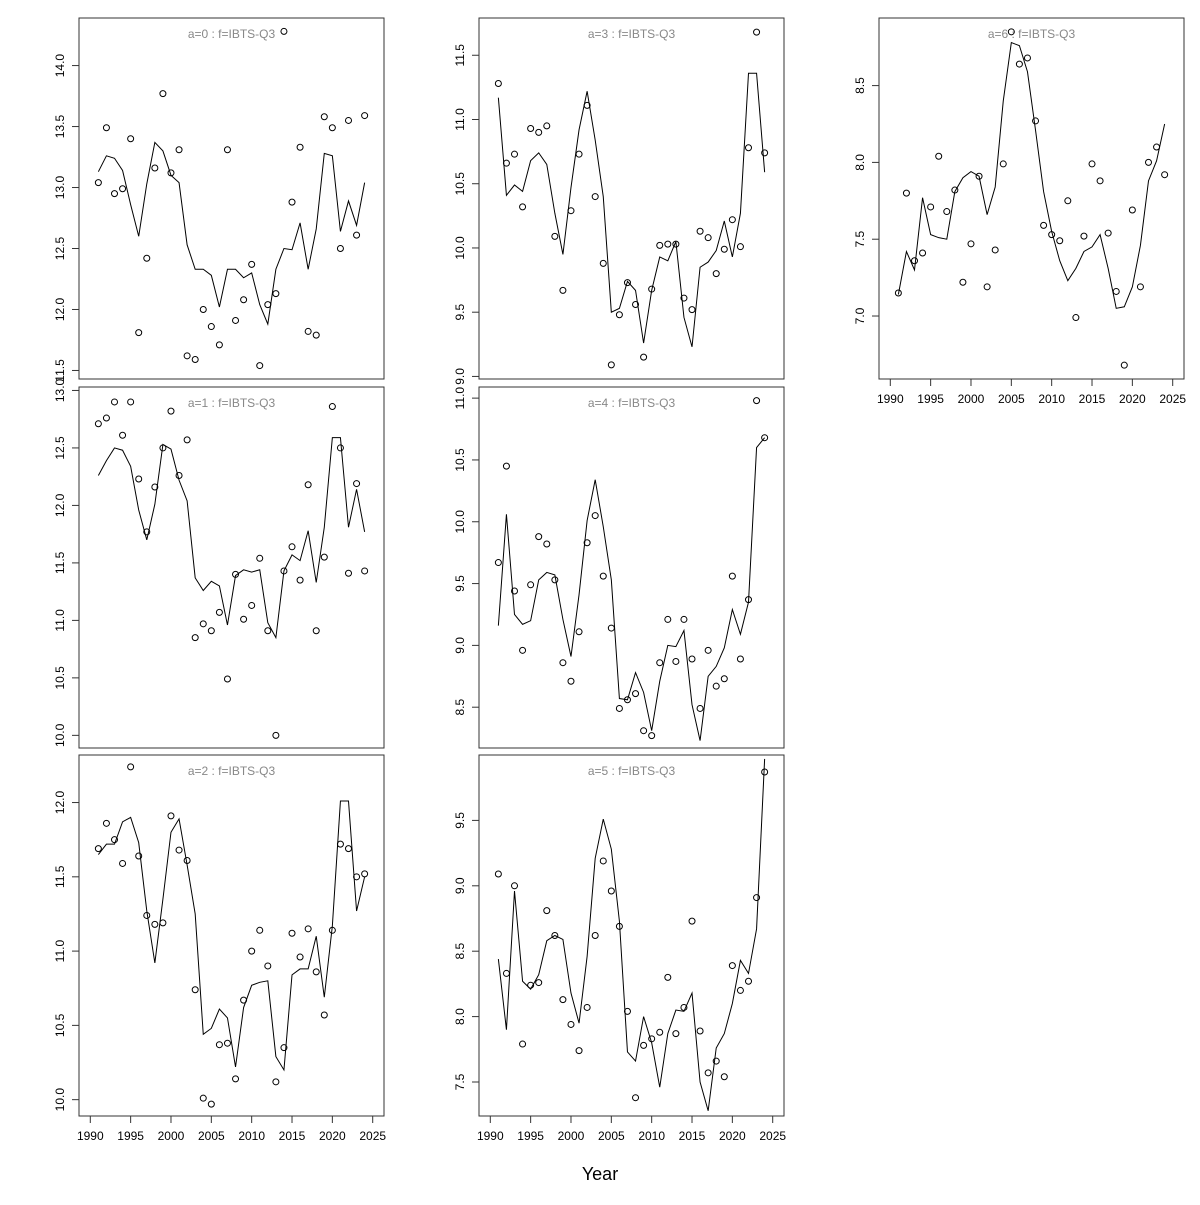 The height and width of the screenshot is (1205, 1200). What do you see at coordinates (460, 1081) in the screenshot?
I see `y-tick-label: 7.5` at bounding box center [460, 1081].